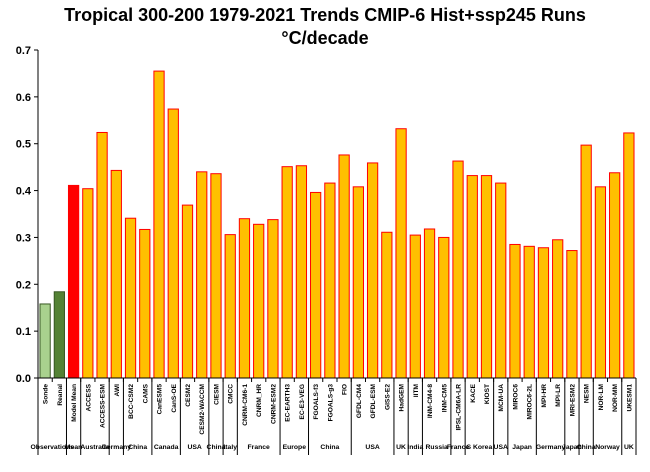 The height and width of the screenshot is (472, 650). I want to click on x-tick-label: CNRM-ESM2, so click(273, 404).